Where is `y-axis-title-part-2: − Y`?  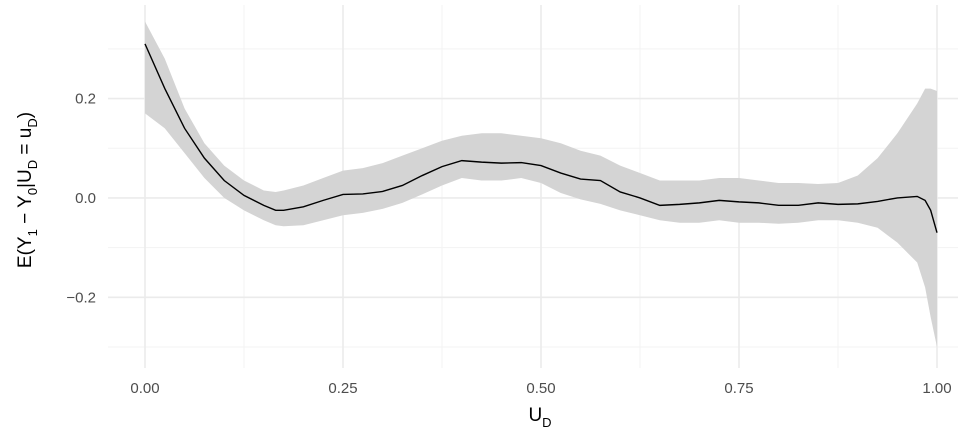
y-axis-title-part-2: − Y is located at coordinates (25, 212).